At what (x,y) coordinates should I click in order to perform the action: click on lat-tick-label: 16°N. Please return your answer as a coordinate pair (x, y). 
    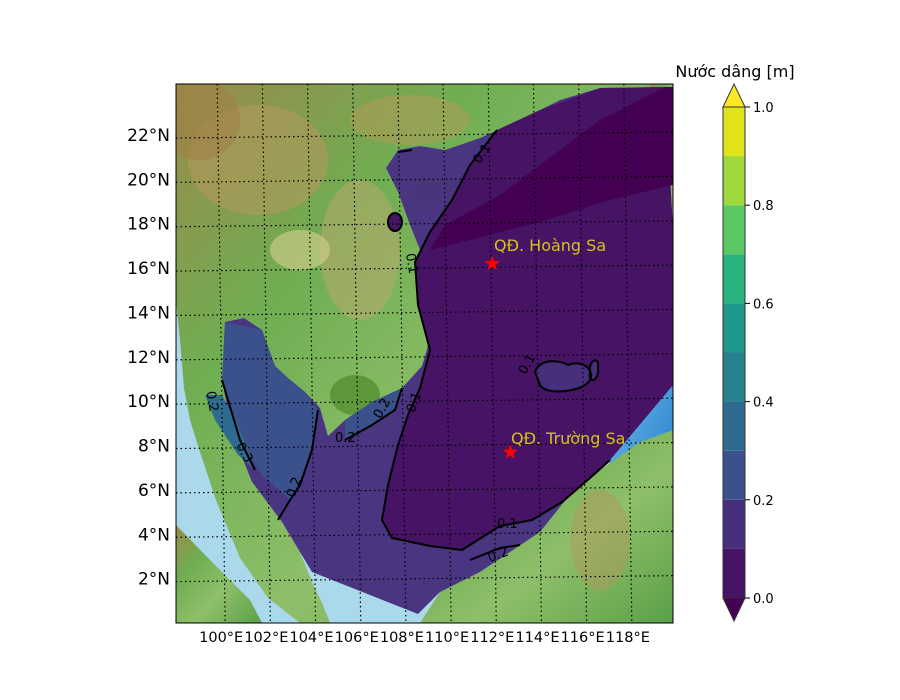
    Looking at the image, I should click on (148, 269).